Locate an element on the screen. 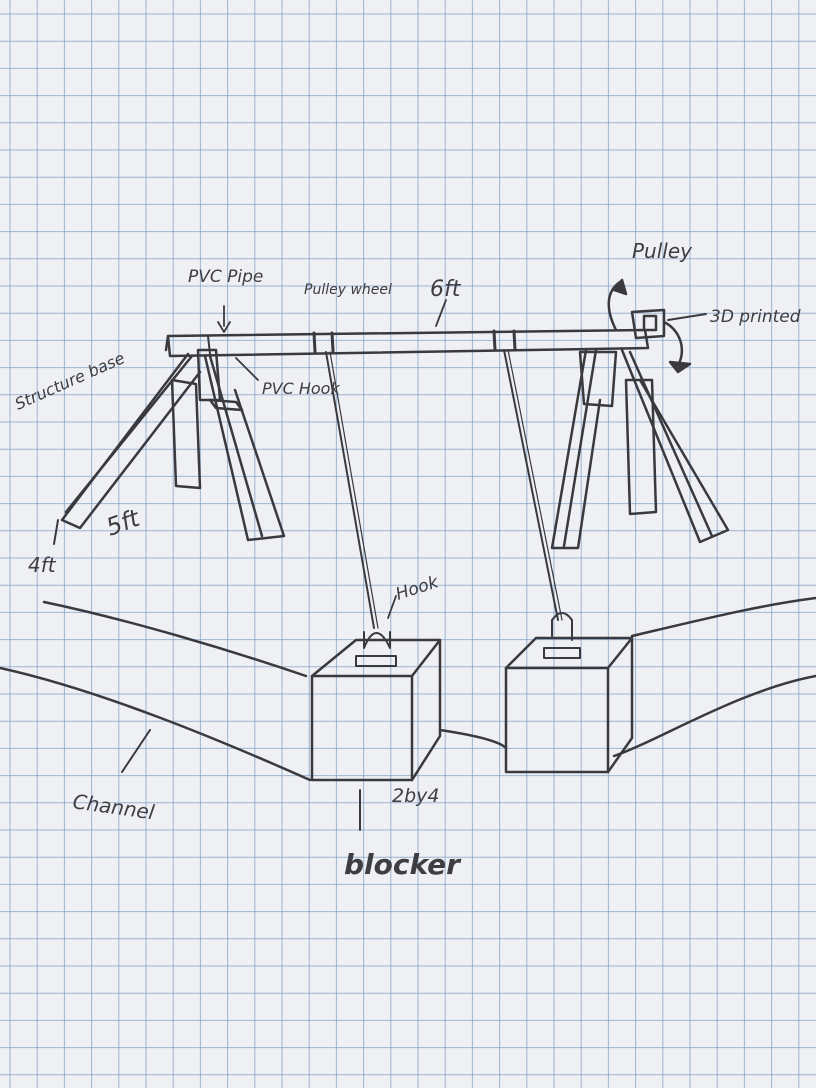 The width and height of the screenshot is (816, 1088). label-pulley: Pulley is located at coordinates (662, 251).